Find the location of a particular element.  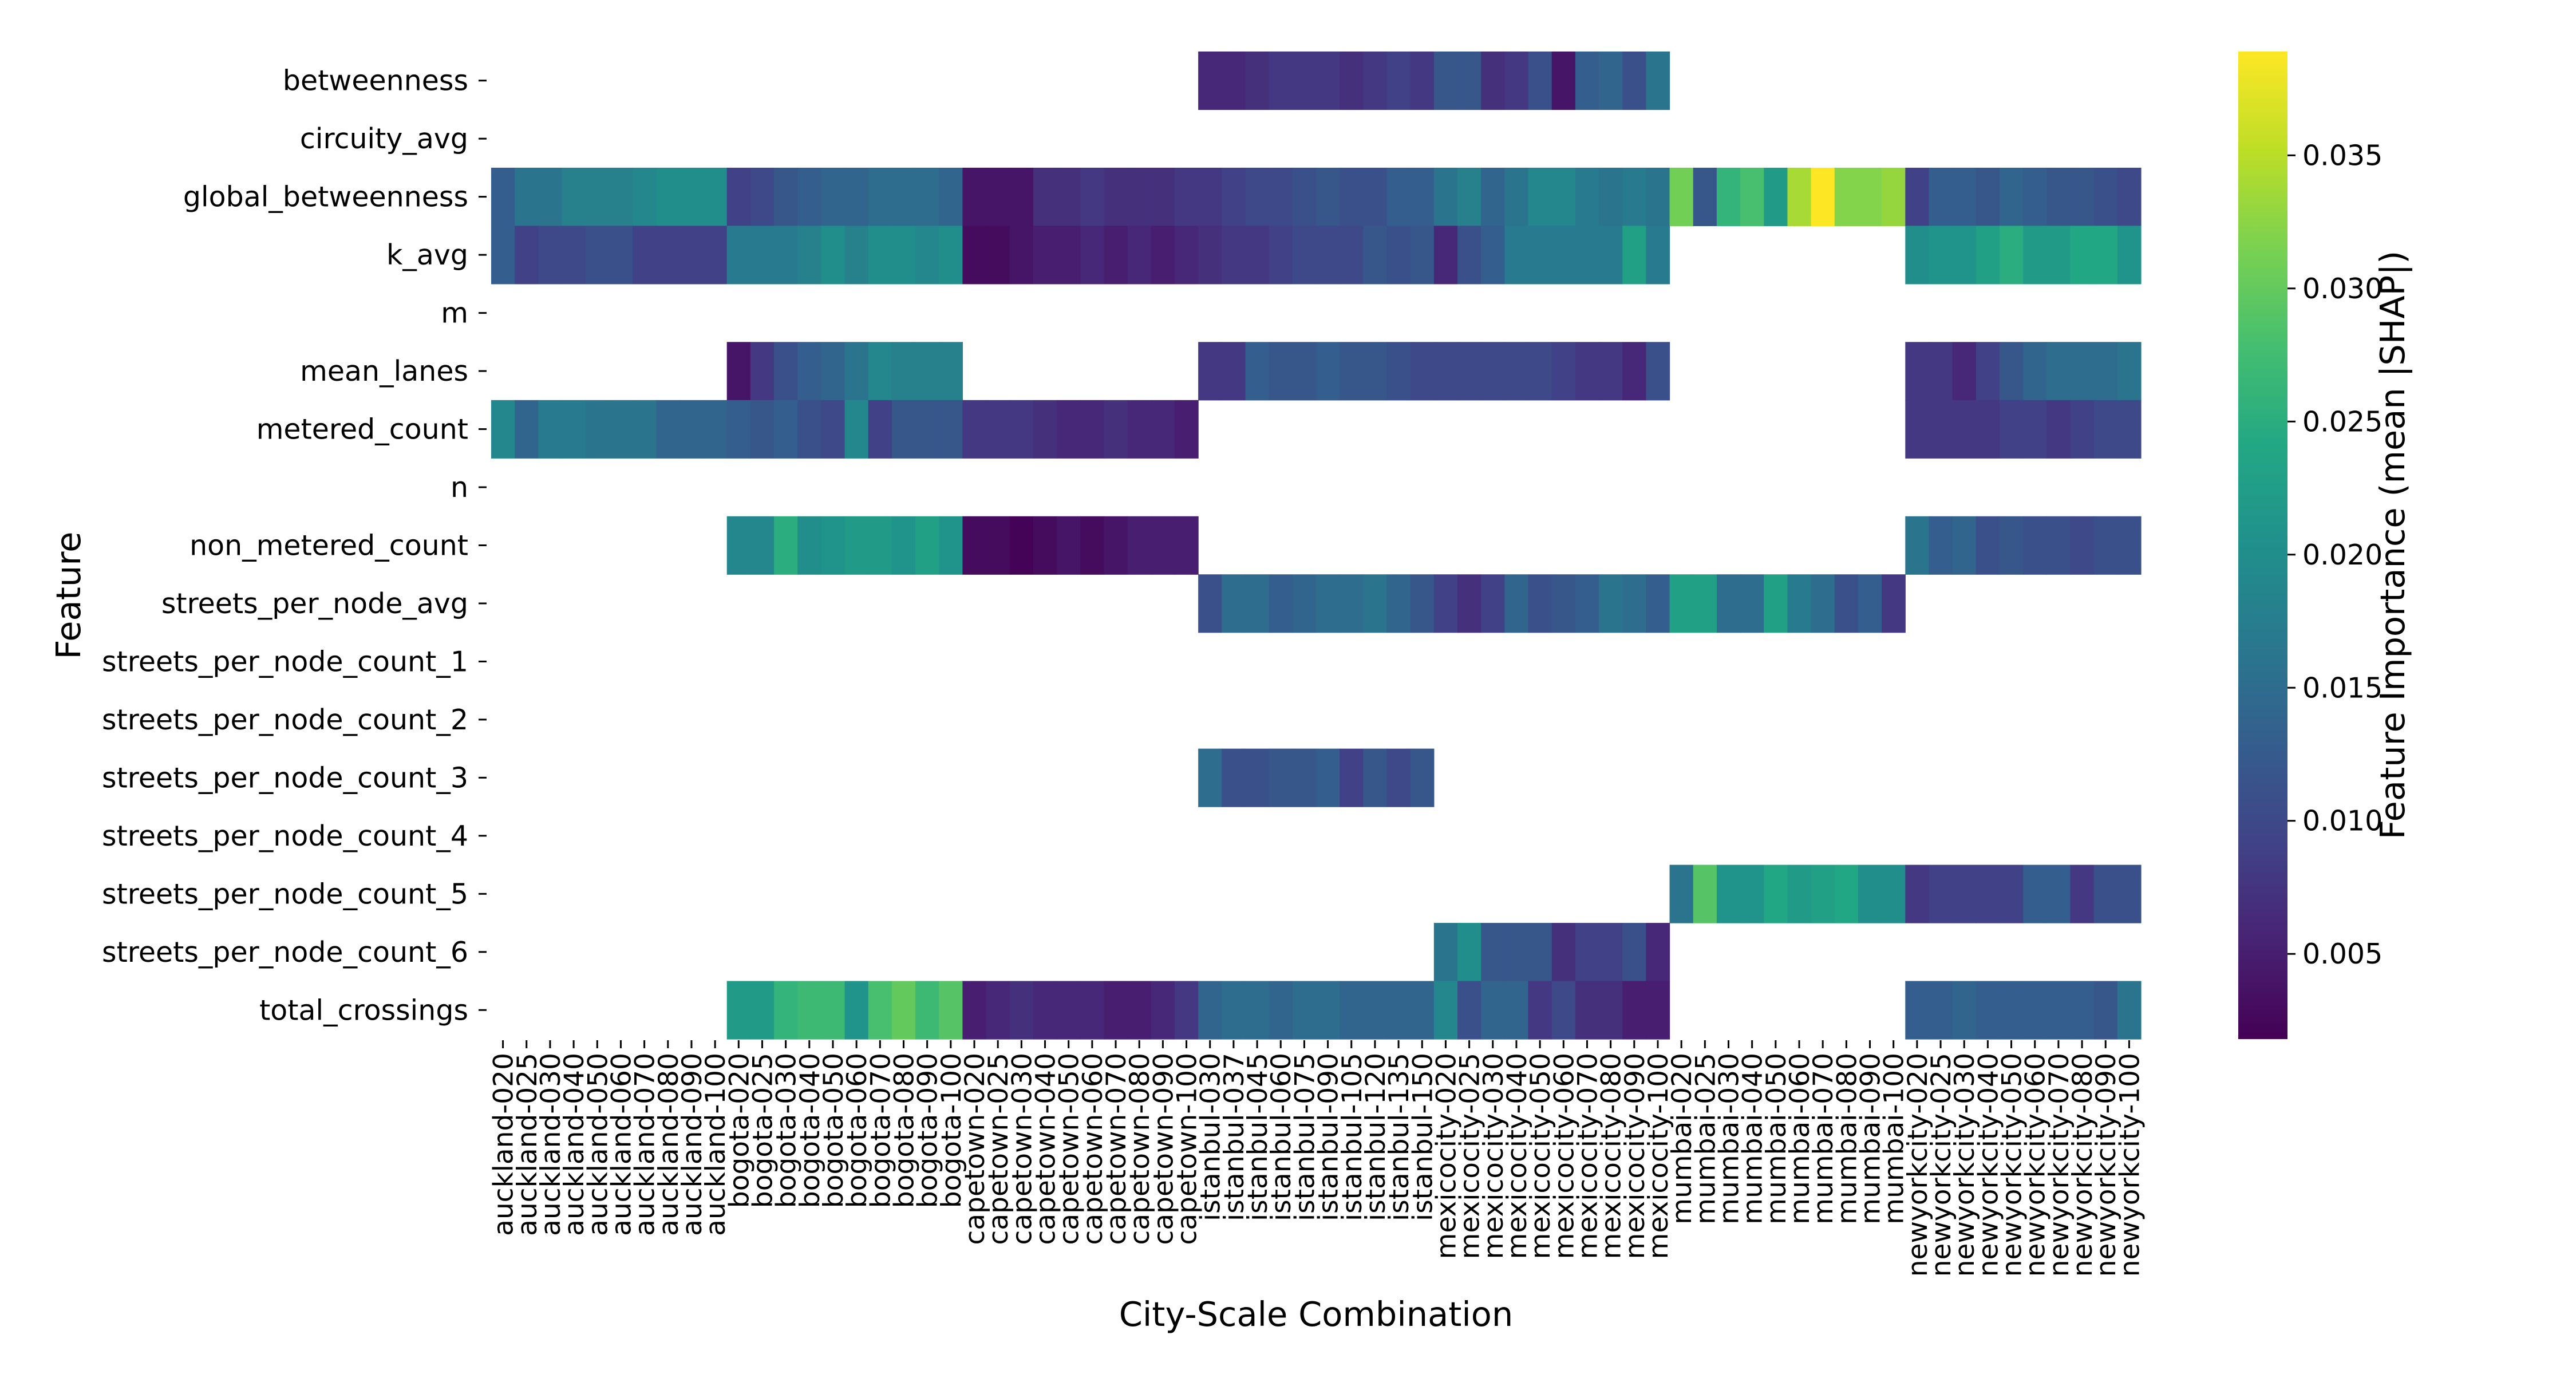

row-label: streets_per_node_avg is located at coordinates (314, 604).